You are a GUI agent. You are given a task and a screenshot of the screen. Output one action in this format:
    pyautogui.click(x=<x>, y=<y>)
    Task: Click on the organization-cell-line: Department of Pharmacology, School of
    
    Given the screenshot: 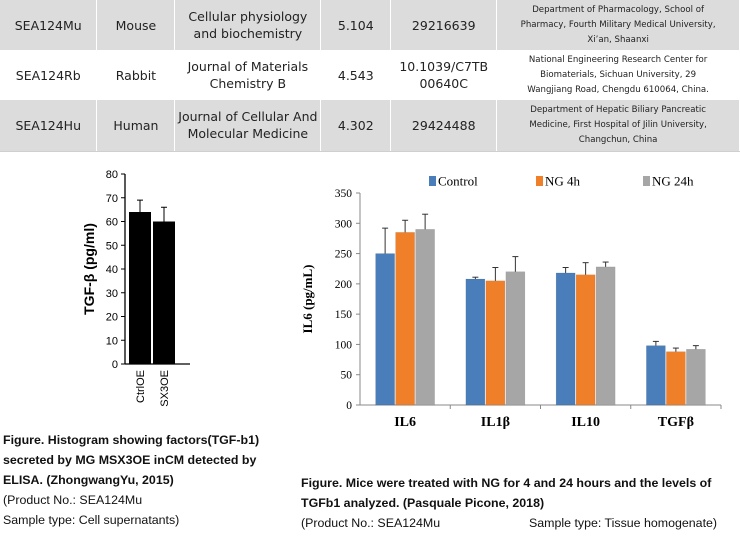 What is the action you would take?
    pyautogui.click(x=618, y=9)
    